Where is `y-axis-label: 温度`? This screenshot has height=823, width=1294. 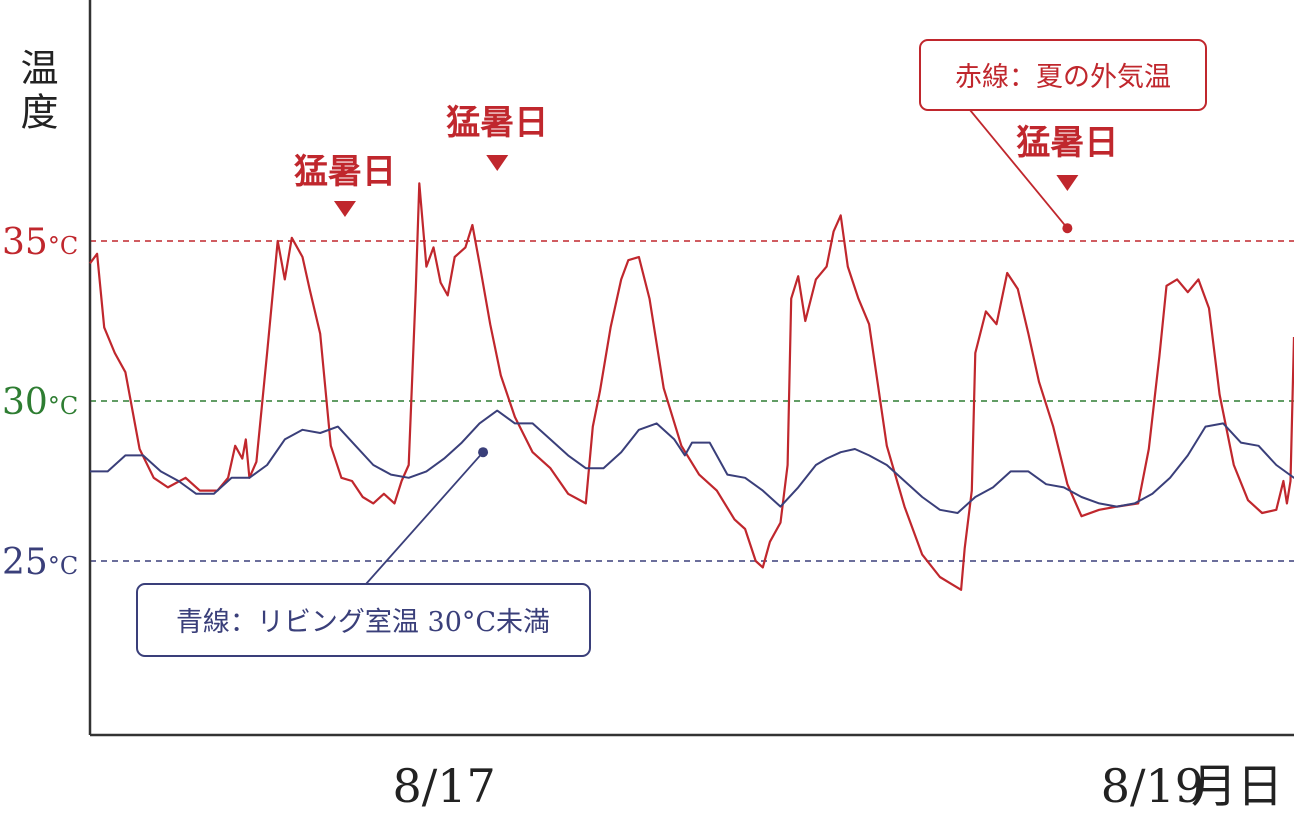 y-axis-label: 温度 is located at coordinates (36, 92).